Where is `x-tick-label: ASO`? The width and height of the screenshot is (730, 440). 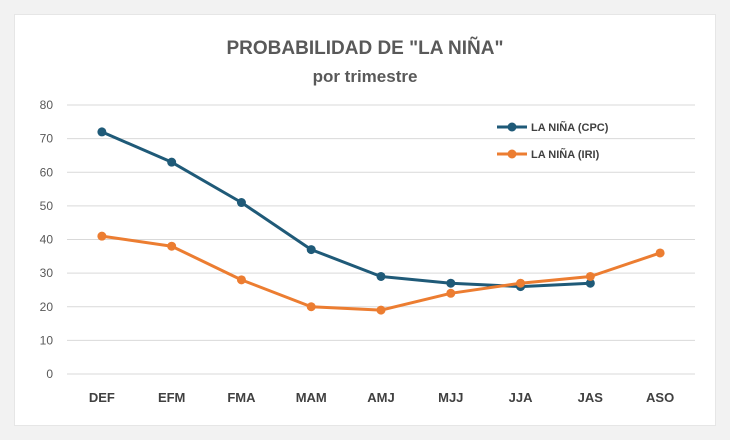 x-tick-label: ASO is located at coordinates (660, 397).